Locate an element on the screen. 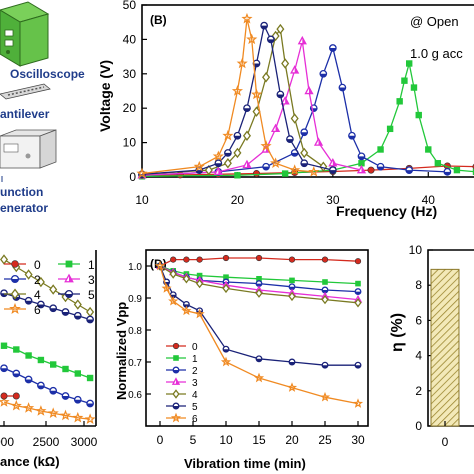  panel-d-x-tick-label: 5 is located at coordinates (193, 440).